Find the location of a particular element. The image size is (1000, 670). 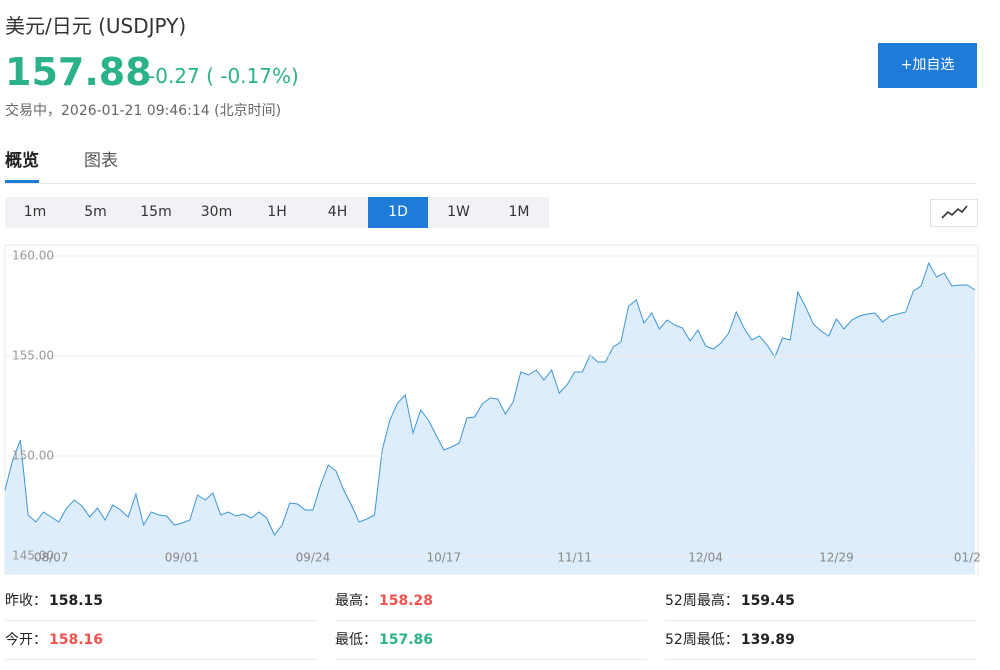

interval-button: 15m is located at coordinates (156, 212).